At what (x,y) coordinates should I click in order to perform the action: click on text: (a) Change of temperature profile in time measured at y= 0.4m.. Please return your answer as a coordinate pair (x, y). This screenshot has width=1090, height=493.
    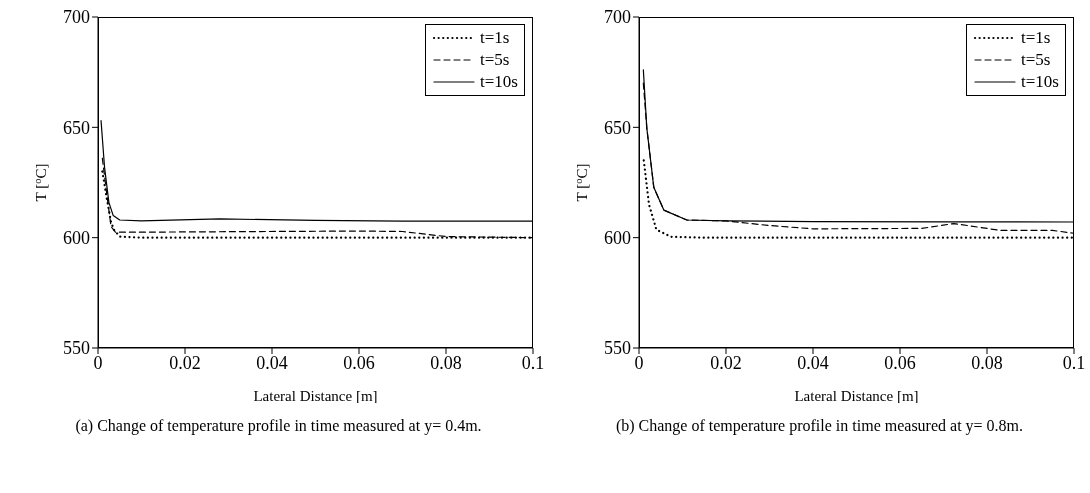
    Looking at the image, I should click on (278, 426).